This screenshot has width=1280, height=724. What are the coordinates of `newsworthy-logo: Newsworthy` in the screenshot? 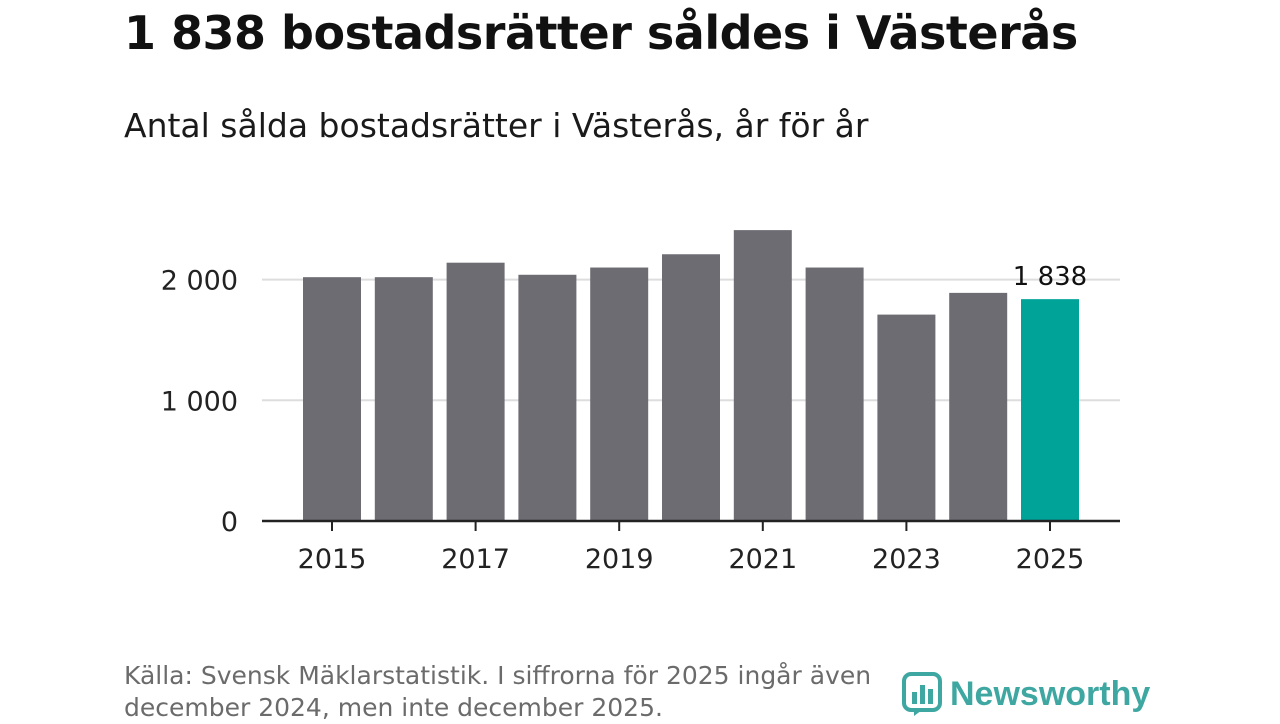 It's located at (1026, 694).